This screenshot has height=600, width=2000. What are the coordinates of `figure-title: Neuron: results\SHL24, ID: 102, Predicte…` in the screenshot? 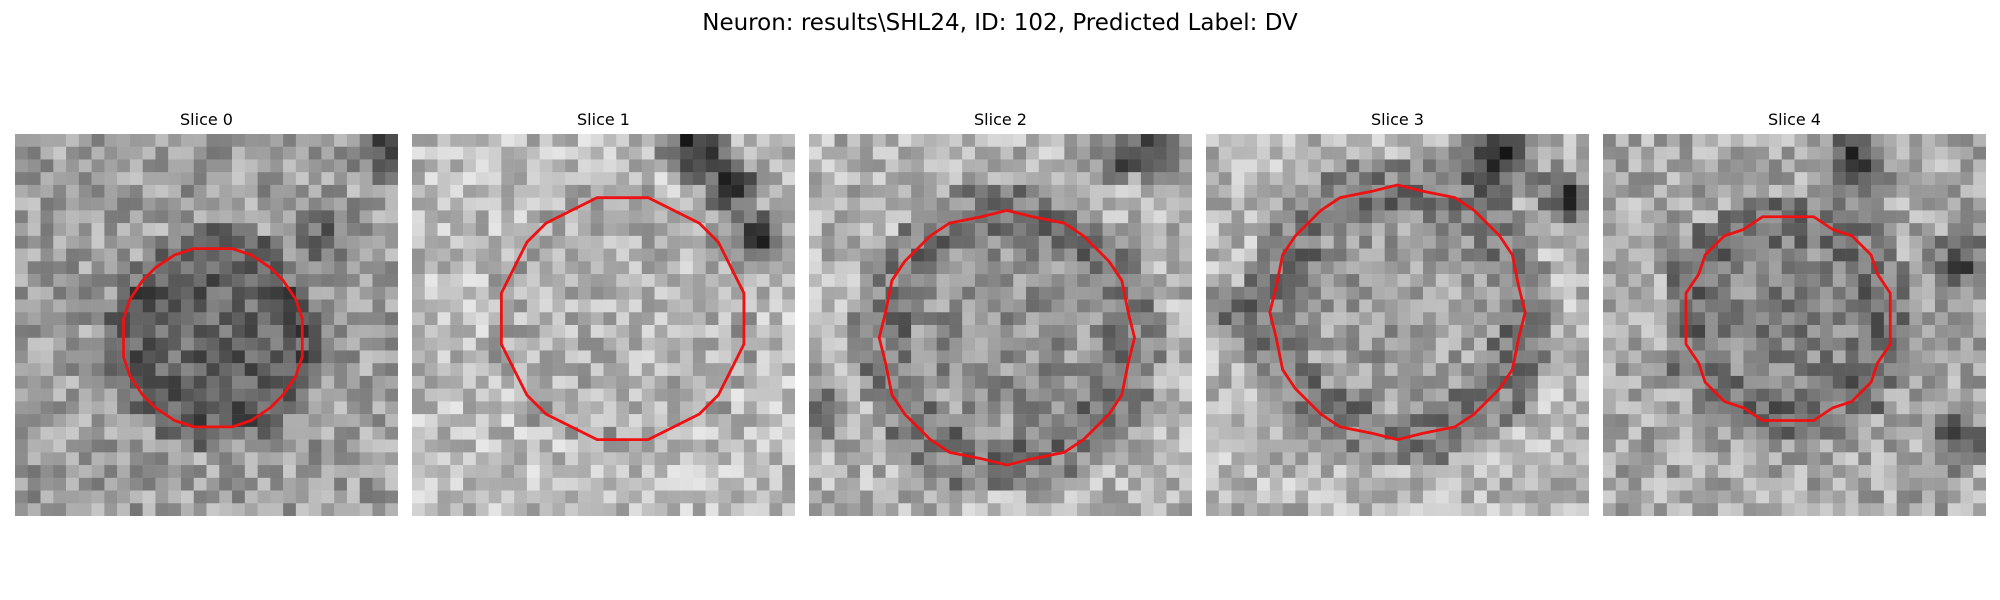 It's located at (1000, 23).